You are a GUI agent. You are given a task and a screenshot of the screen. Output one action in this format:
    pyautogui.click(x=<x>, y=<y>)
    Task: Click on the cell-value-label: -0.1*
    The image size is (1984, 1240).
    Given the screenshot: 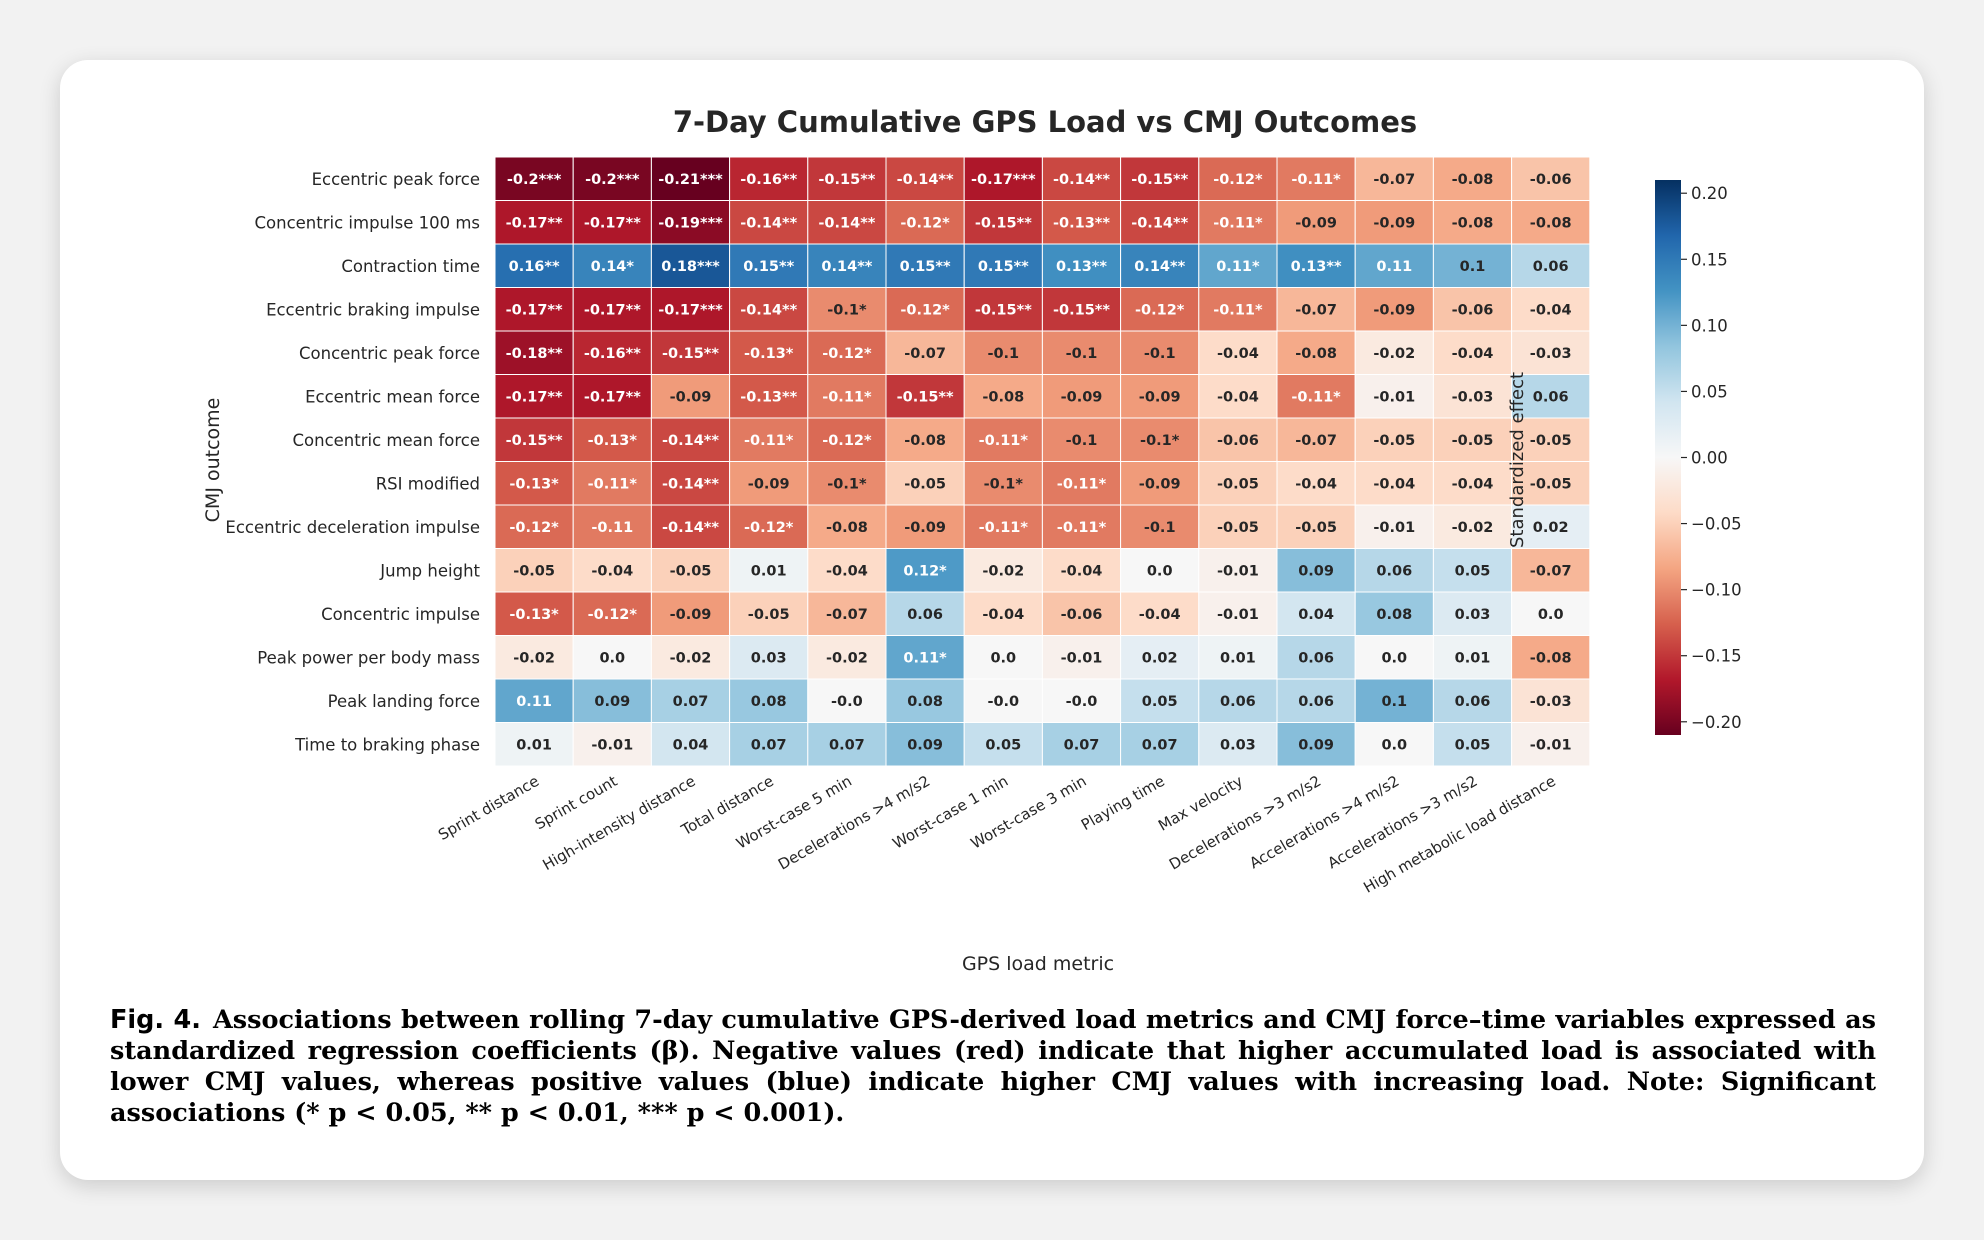 What is the action you would take?
    pyautogui.click(x=1004, y=484)
    